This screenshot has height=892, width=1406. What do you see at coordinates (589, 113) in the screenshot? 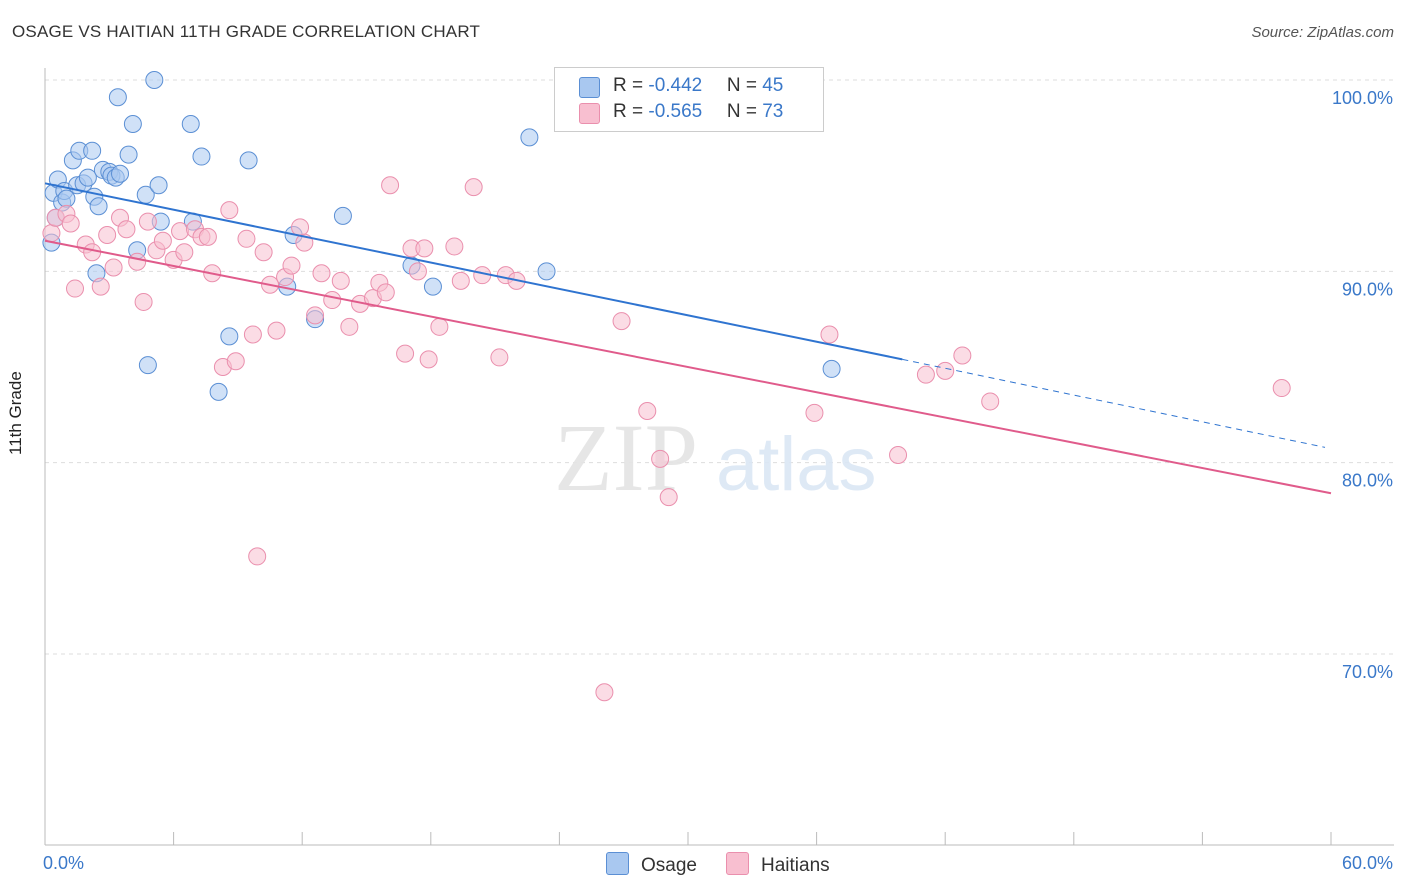
I see `haitians-swatch` at bounding box center [589, 113].